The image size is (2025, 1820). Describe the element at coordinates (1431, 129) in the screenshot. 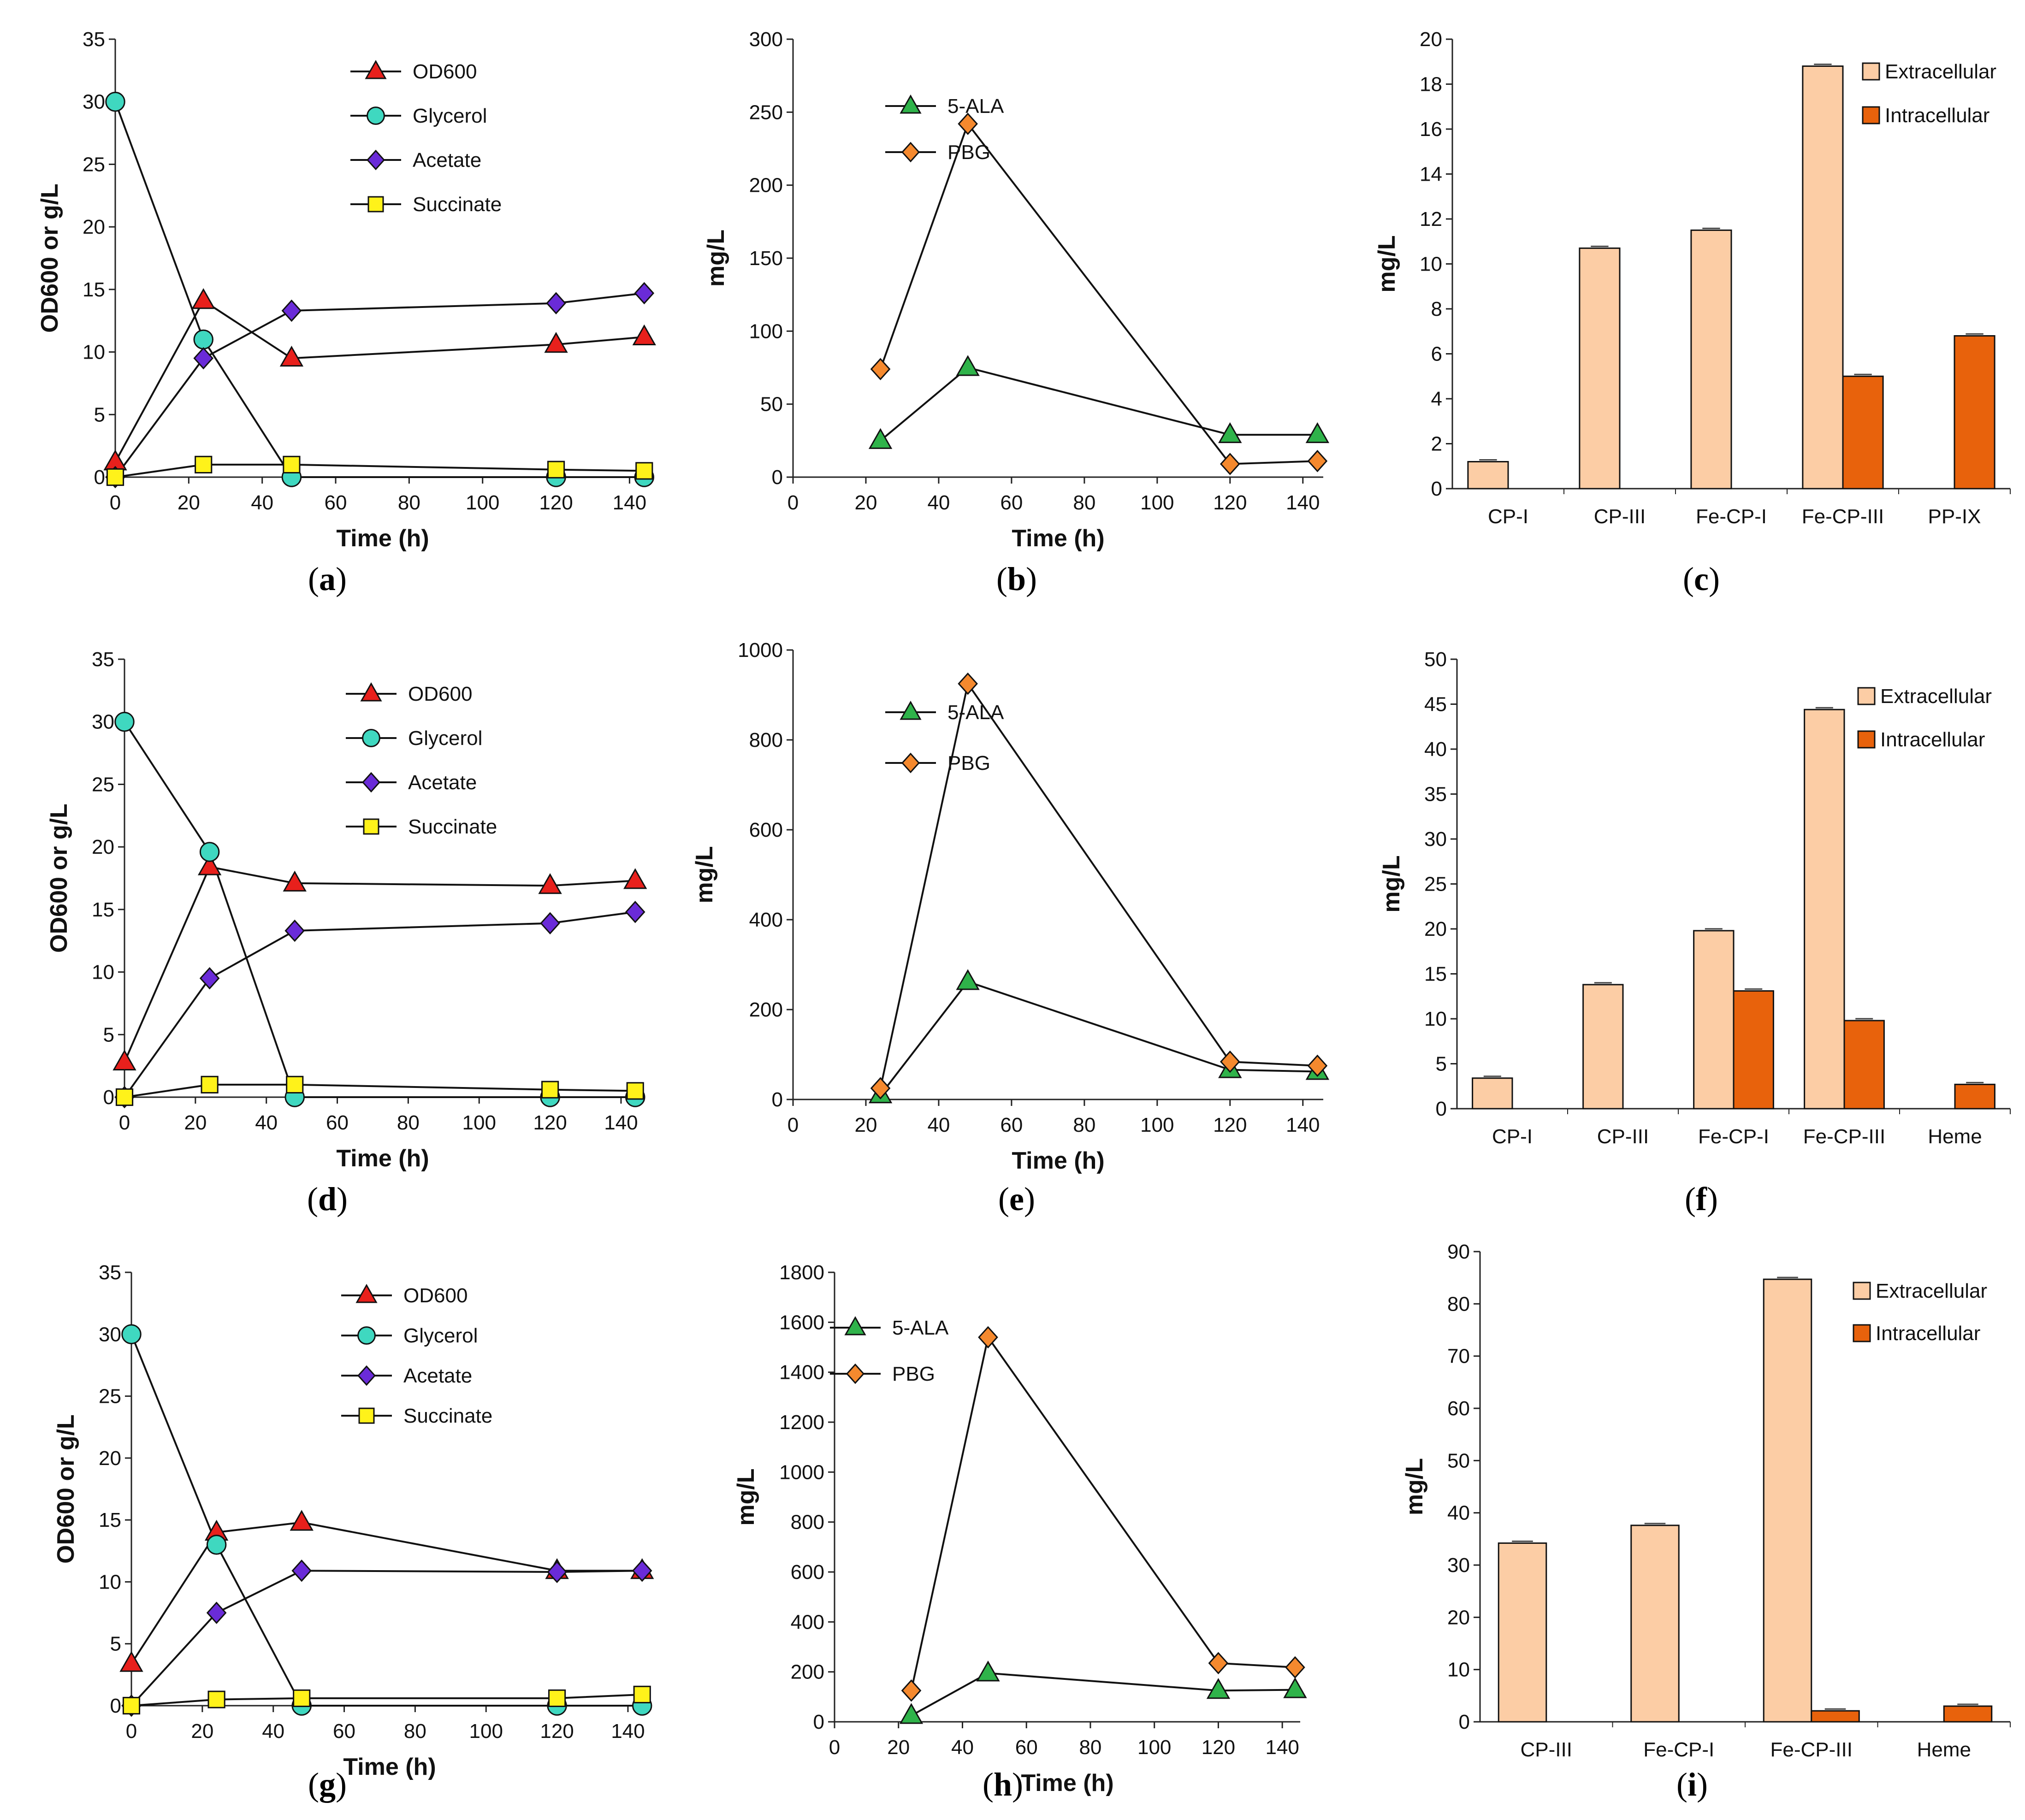

I see `y-tick-label: 16` at that location.